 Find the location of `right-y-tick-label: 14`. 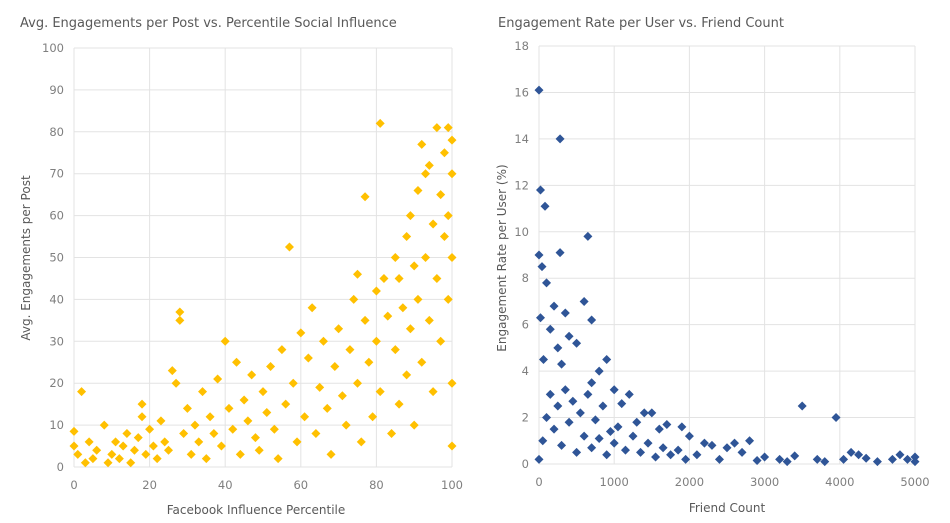

right-y-tick-label: 14 is located at coordinates (521, 139).